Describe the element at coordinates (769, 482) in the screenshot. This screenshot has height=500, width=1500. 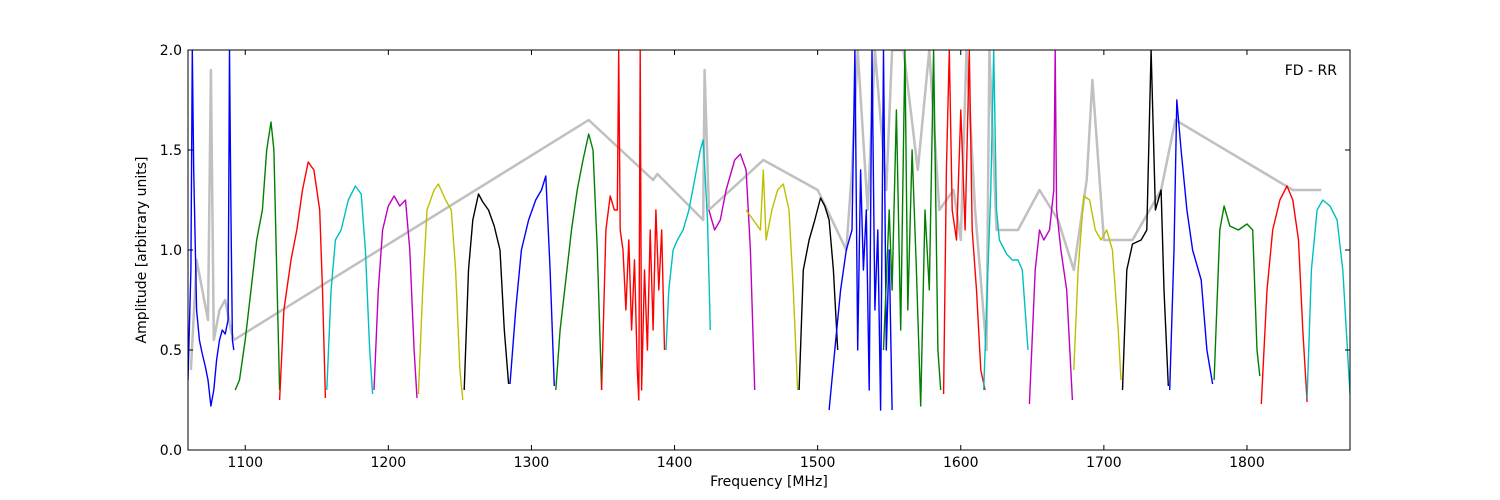
I see `x-axis-label: Frequency [MHz]` at that location.